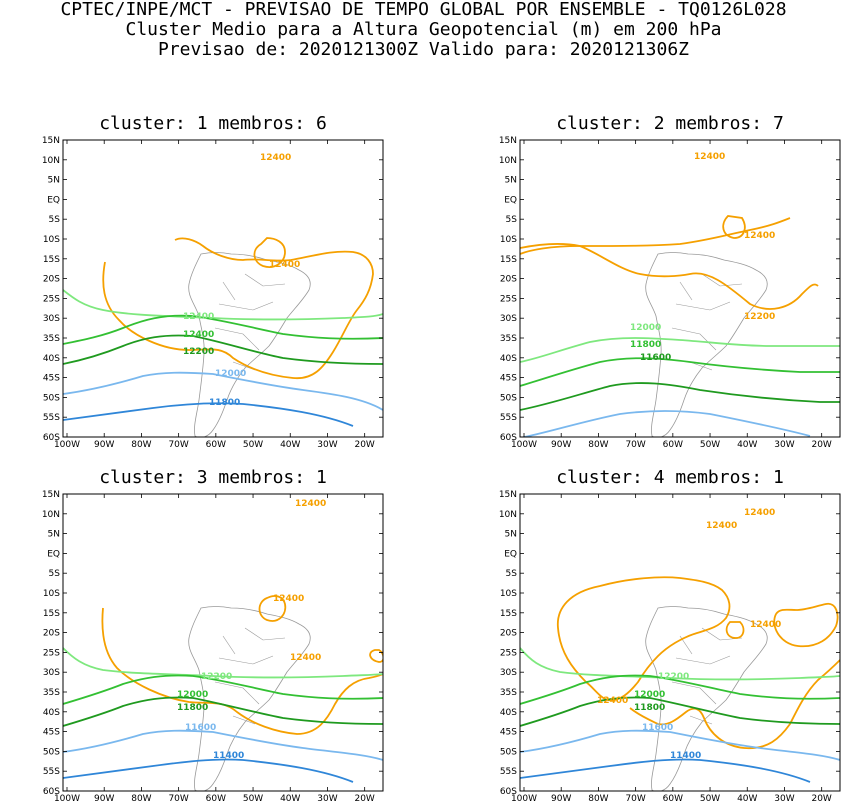 This screenshot has width=847, height=808. What do you see at coordinates (508, 792) in the screenshot?
I see `lat-tick-label: 60S` at bounding box center [508, 792].